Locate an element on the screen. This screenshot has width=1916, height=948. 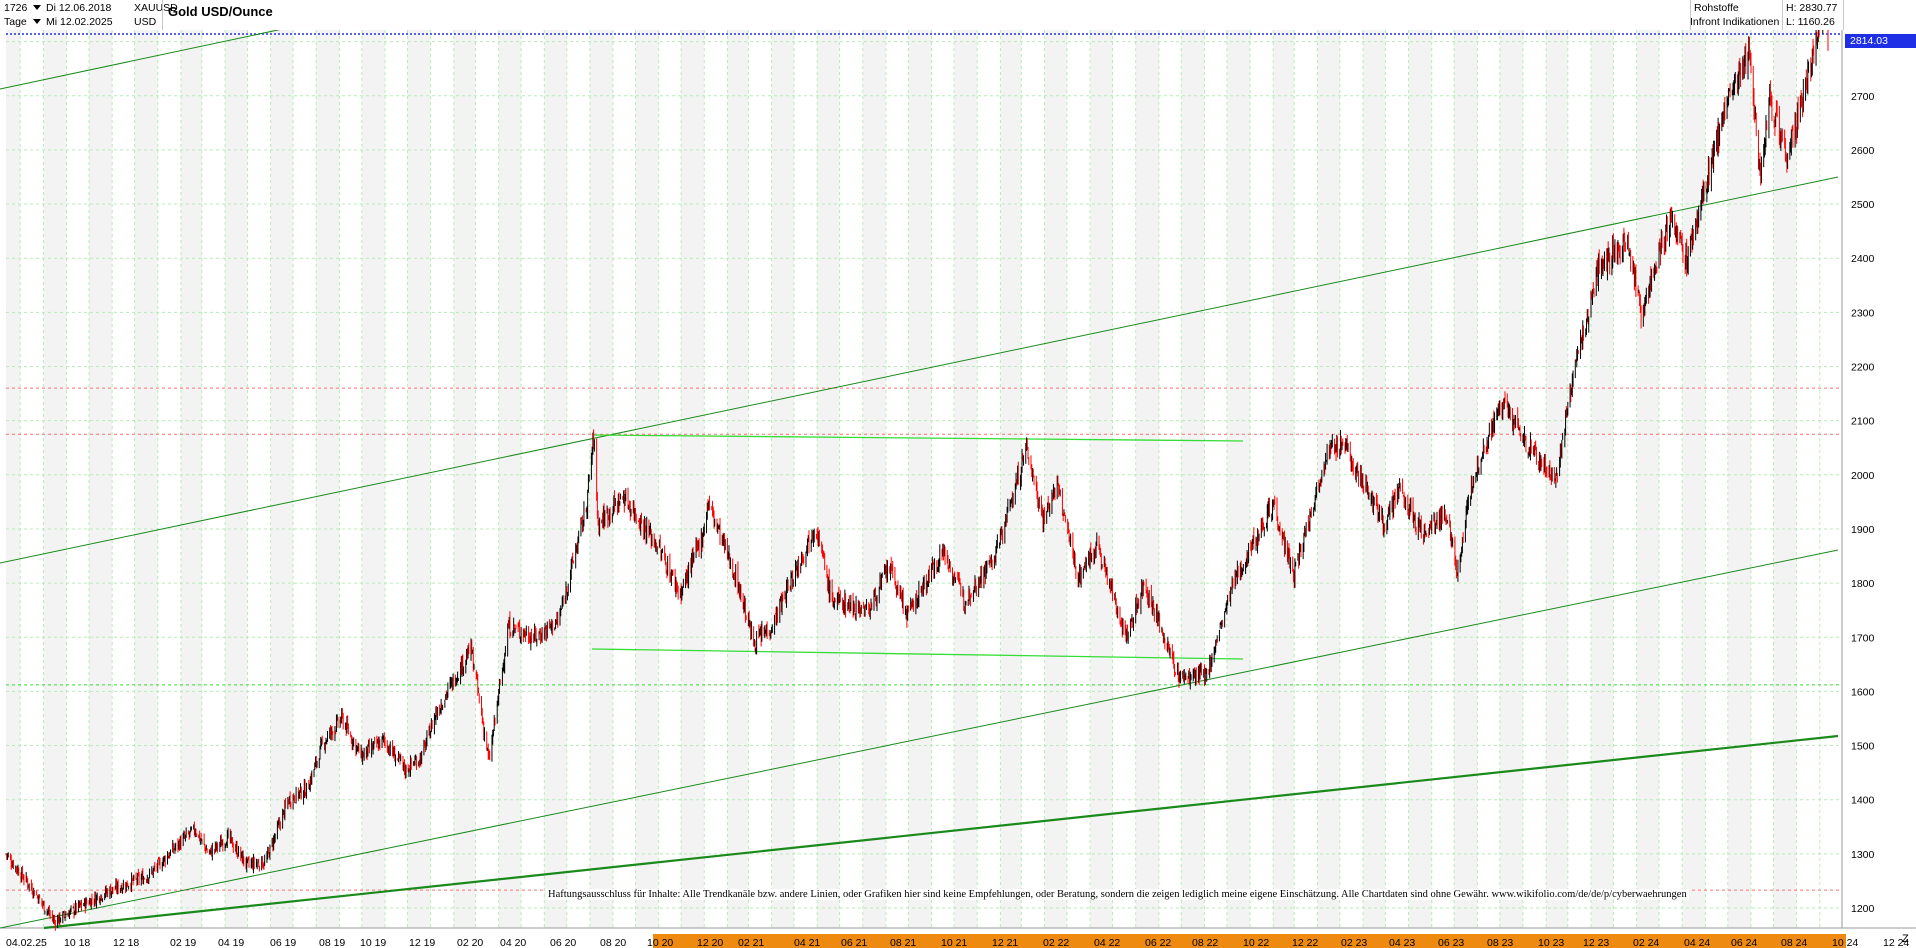
x-tick-label: 02 19 is located at coordinates (183, 942).